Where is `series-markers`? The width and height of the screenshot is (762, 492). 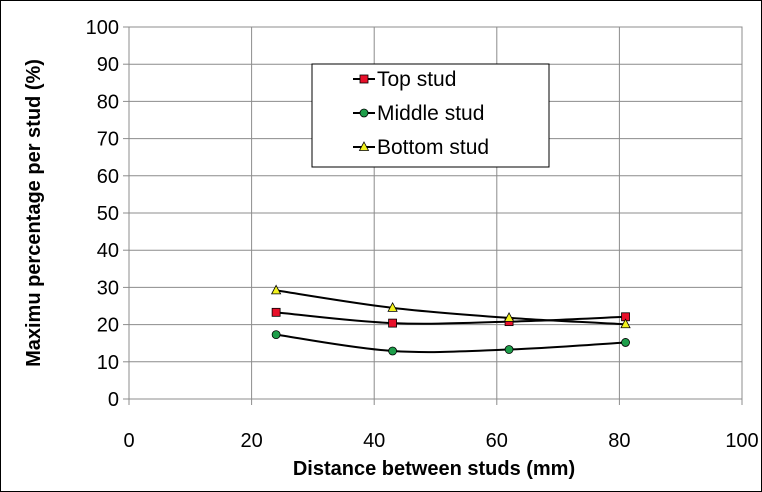 series-markers is located at coordinates (450, 320).